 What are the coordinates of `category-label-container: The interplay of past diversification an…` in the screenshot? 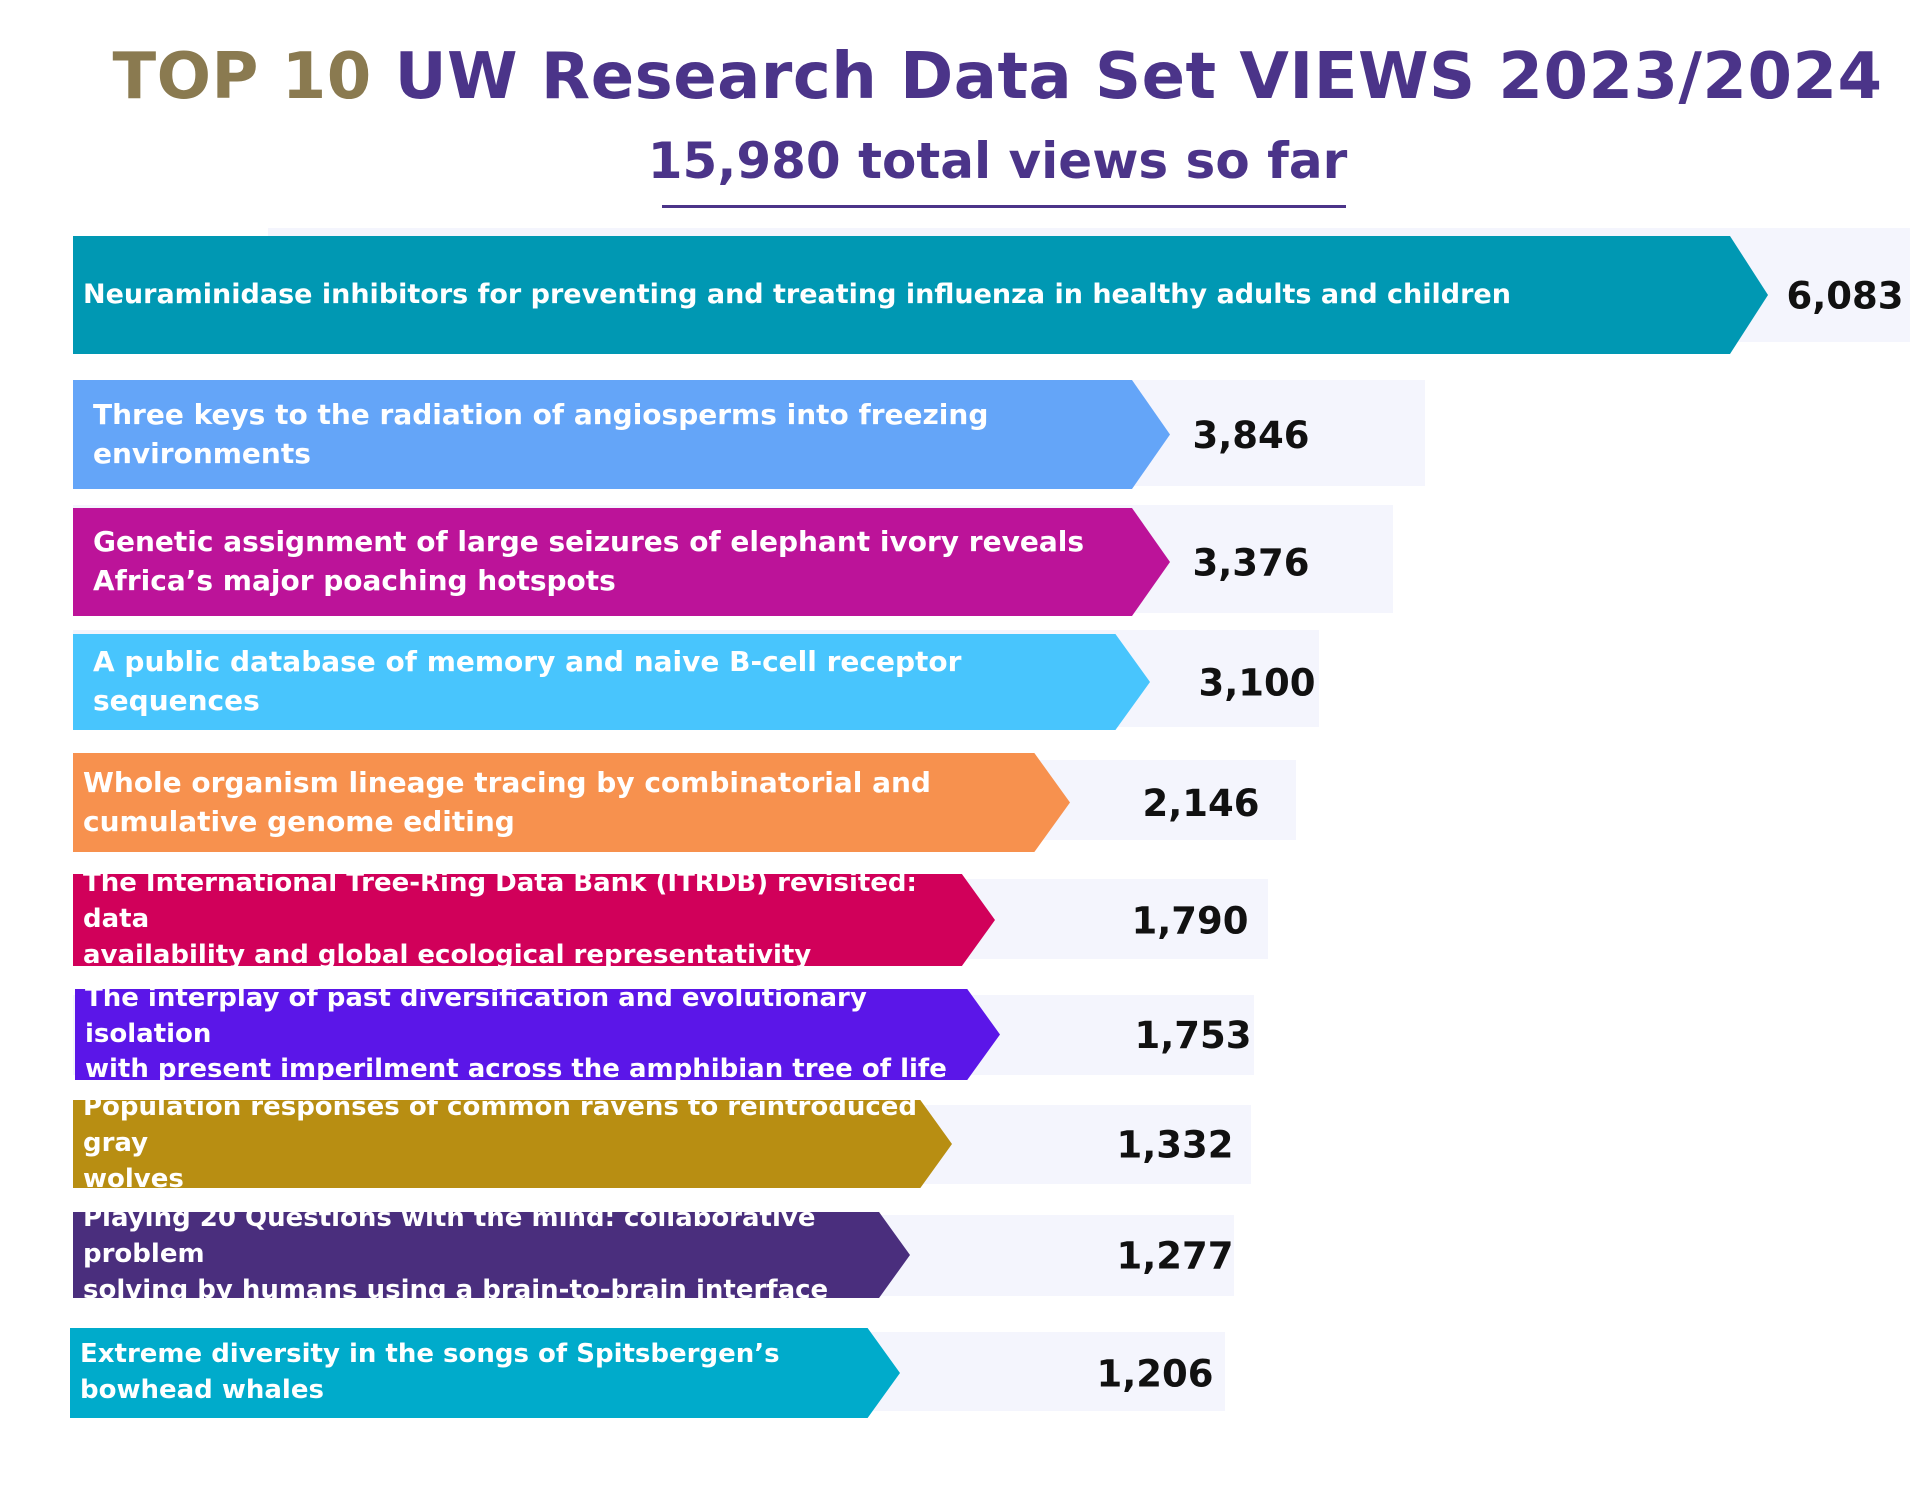 It's located at (516, 1034).